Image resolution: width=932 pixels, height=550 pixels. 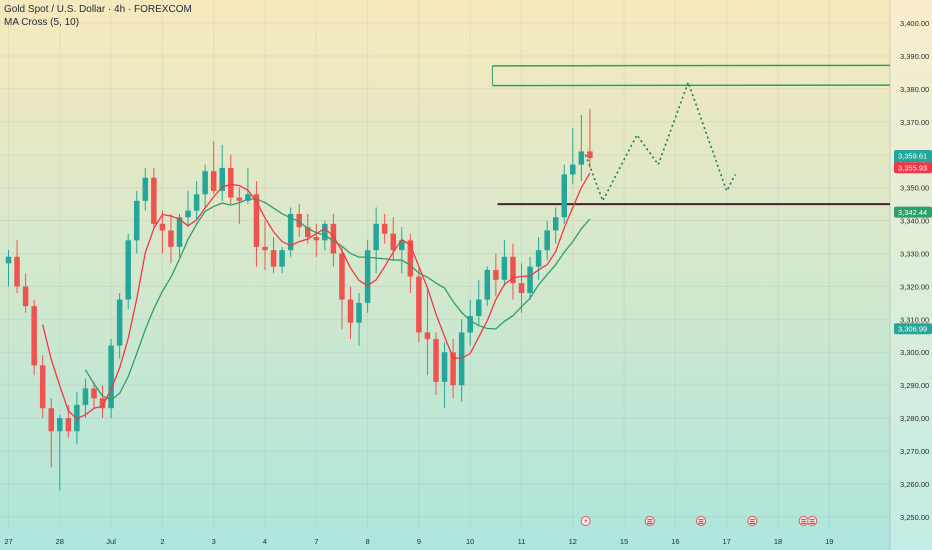 What do you see at coordinates (912, 156) in the screenshot?
I see `price-tag-value: 3,359.61` at bounding box center [912, 156].